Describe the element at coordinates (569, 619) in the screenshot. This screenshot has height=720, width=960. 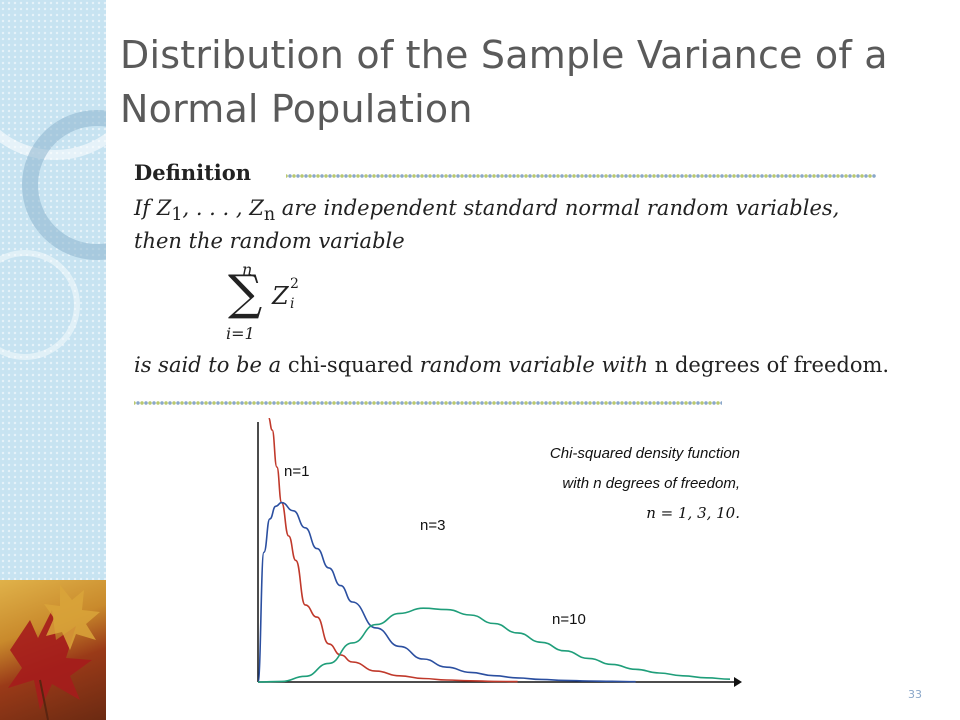
I see `series-label-n10: n=10` at that location.